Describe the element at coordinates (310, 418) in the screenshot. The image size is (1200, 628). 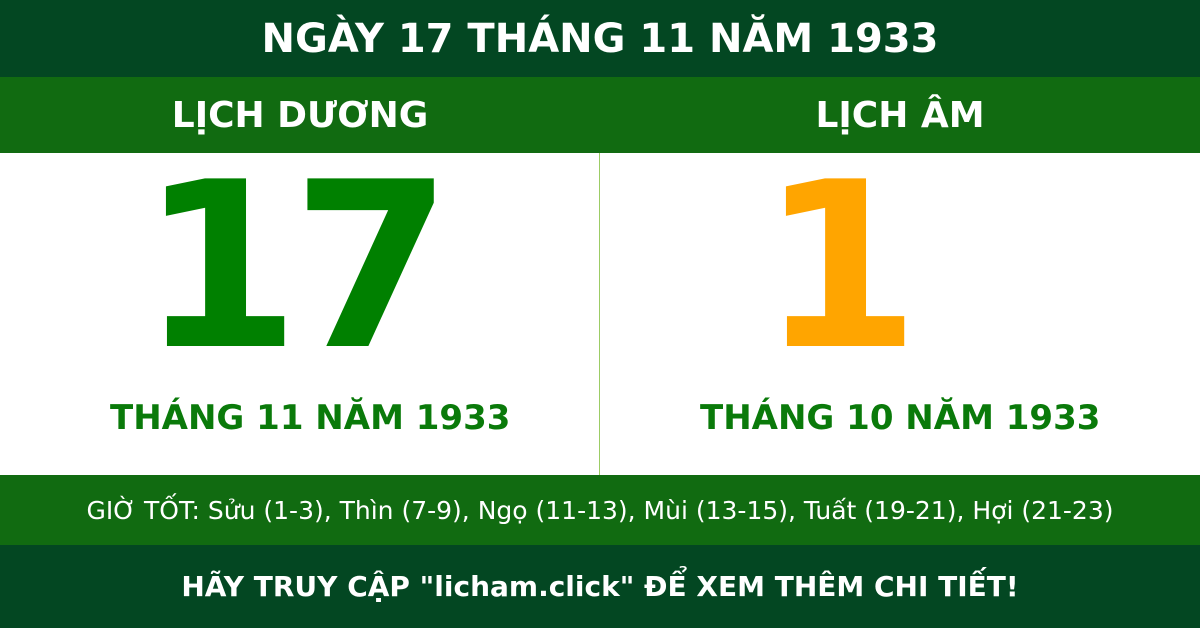
I see `solar-month-year: THÁNG 11 NĂM 1933` at that location.